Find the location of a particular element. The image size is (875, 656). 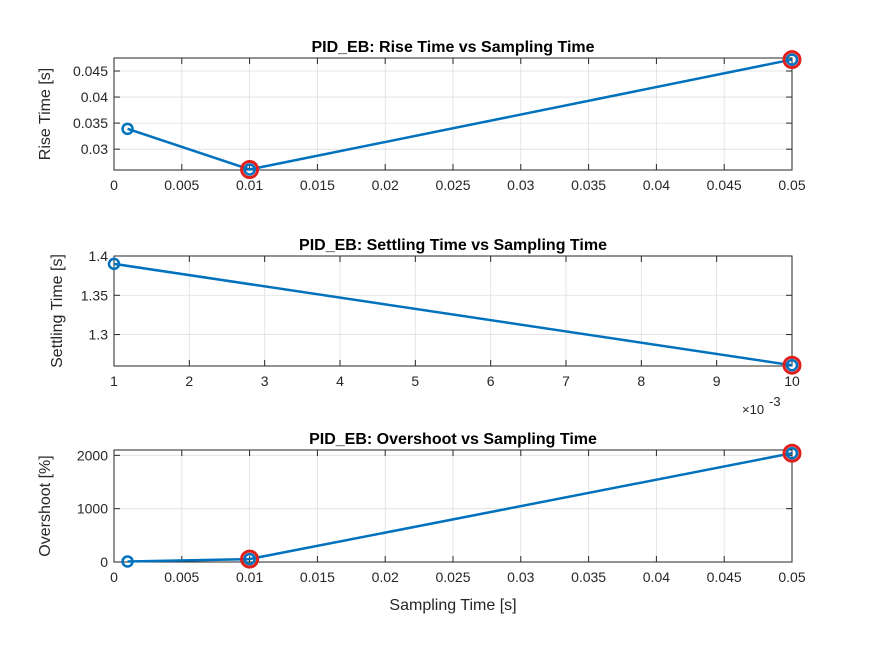

y-tick-label: 1.3 is located at coordinates (99, 335).